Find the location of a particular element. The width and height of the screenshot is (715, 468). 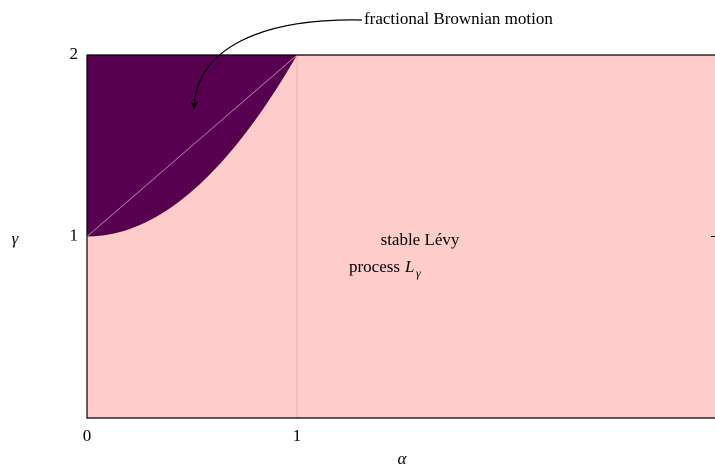

y-tick-label: 1 is located at coordinates (74, 234).